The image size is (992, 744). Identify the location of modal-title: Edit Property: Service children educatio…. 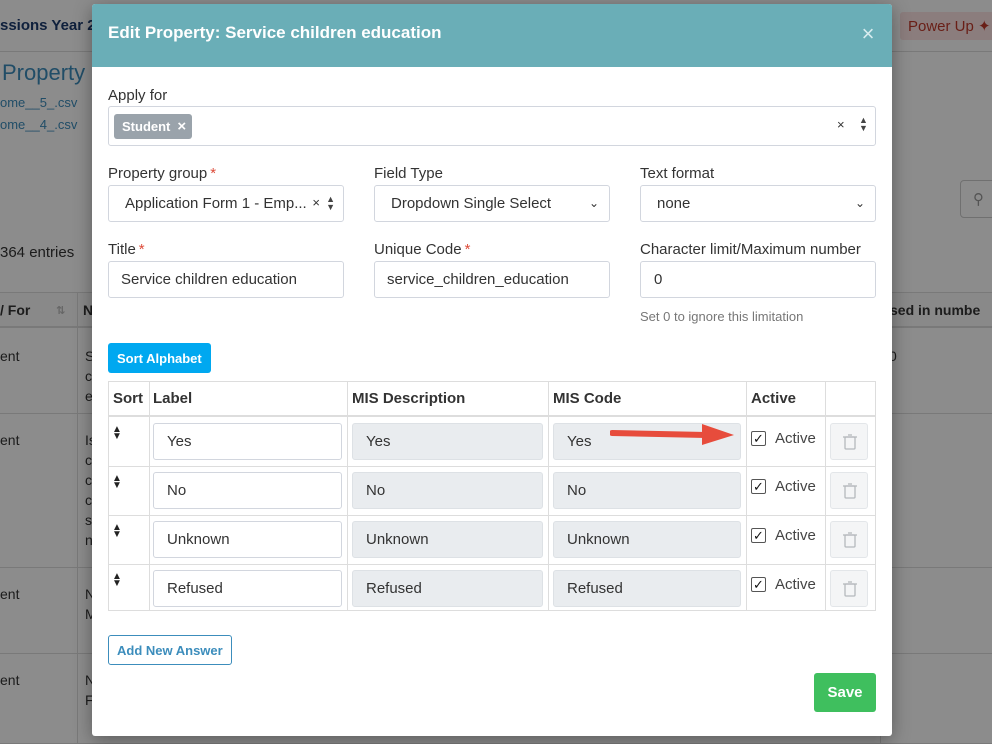
(275, 32).